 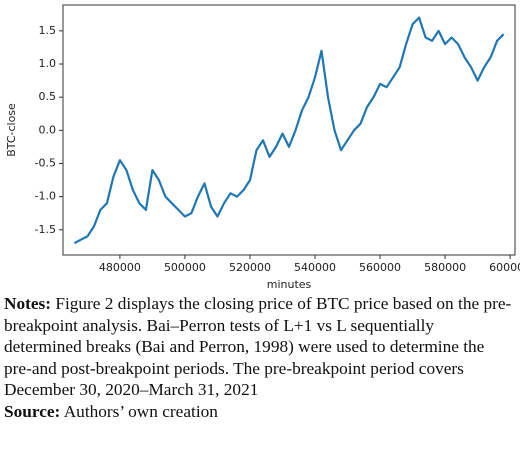 What do you see at coordinates (504, 267) in the screenshot?
I see `x-tick-label: 600000` at bounding box center [504, 267].